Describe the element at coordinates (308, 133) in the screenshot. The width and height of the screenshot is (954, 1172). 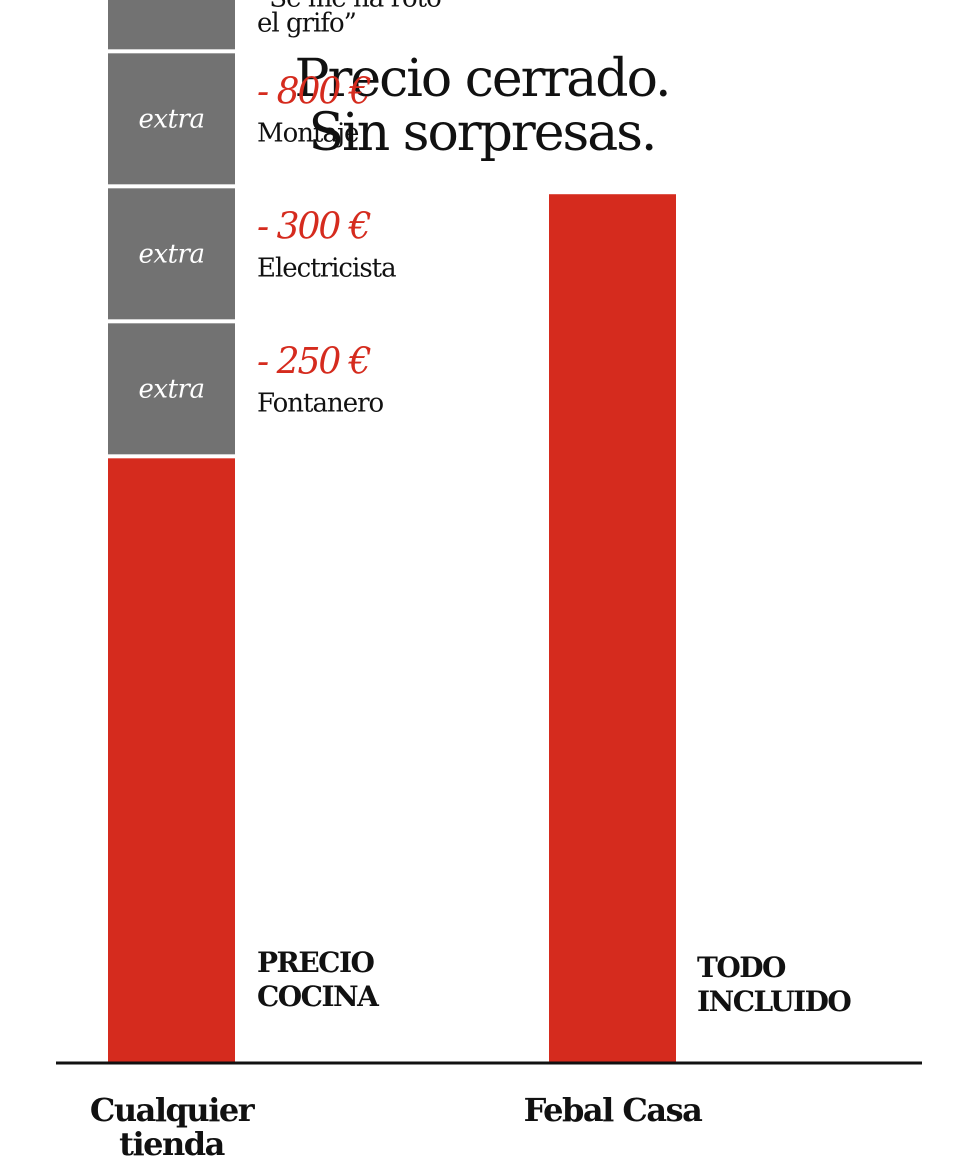
I see `extra-description: Montaje` at that location.